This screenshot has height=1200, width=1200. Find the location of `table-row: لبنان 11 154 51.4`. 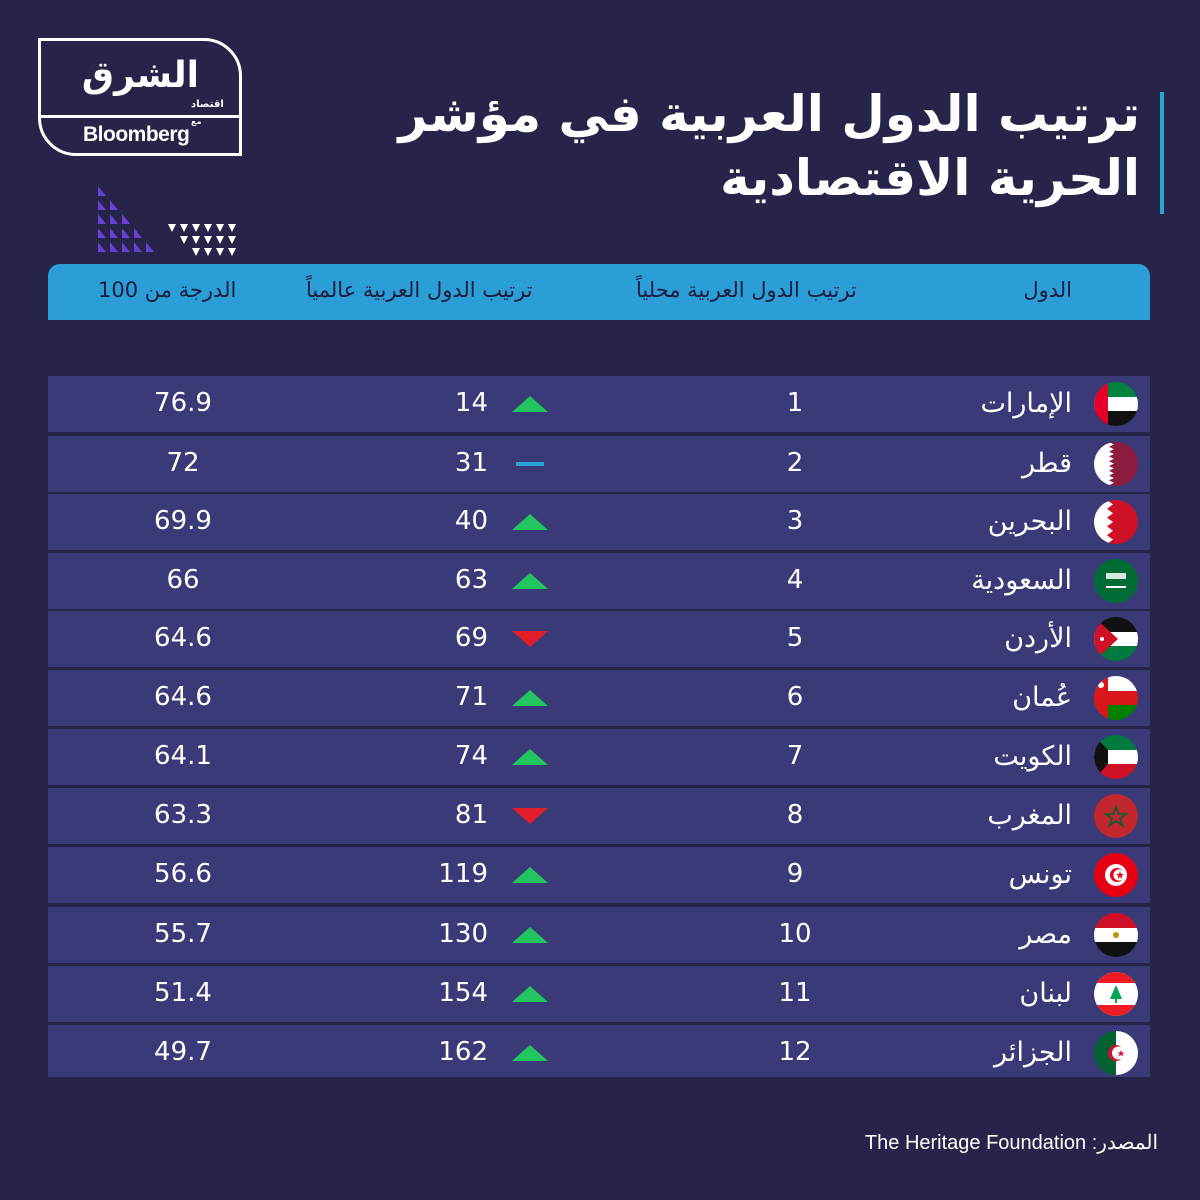

table-row: لبنان 11 154 51.4 is located at coordinates (599, 994).